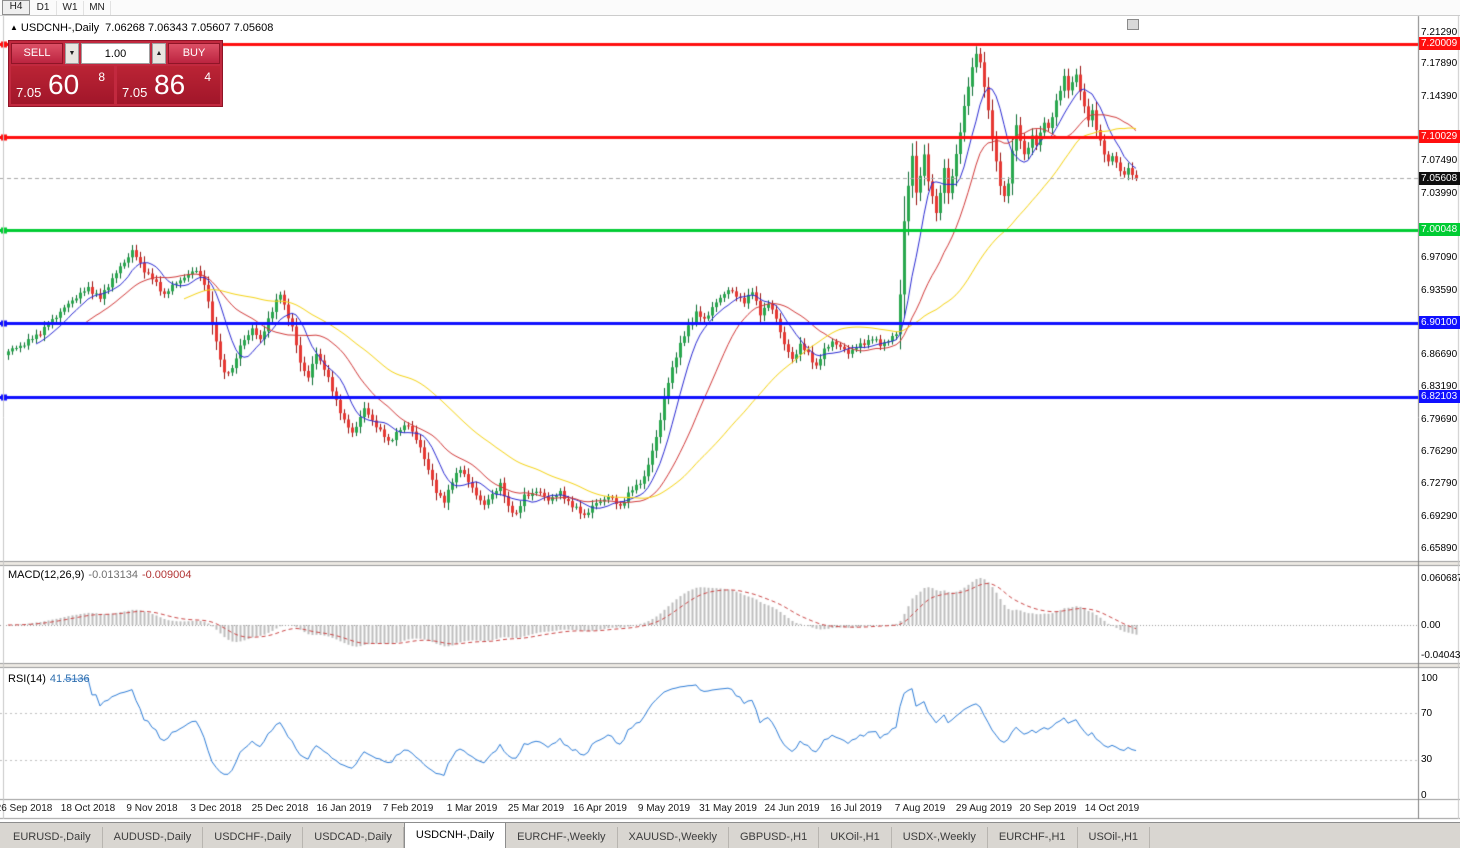 Image resolution: width=1460 pixels, height=848 pixels. I want to click on chart-tab: USDX-,Weekly, so click(940, 837).